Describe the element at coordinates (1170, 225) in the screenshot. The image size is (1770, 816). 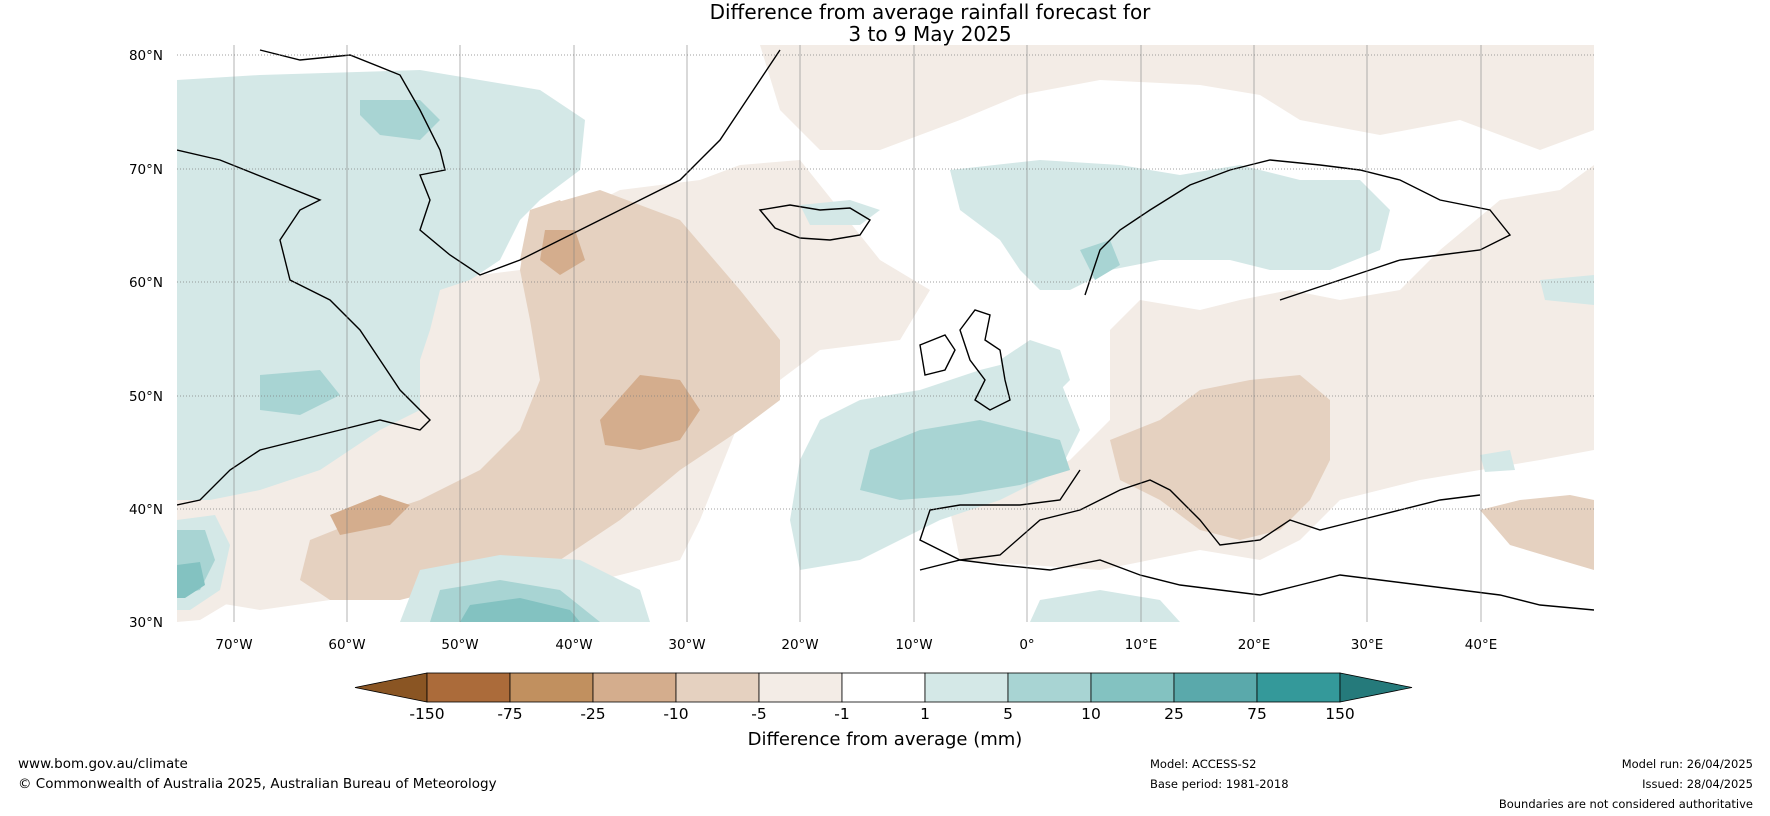
I see `anomaly-wet-light-scandinavia` at that location.